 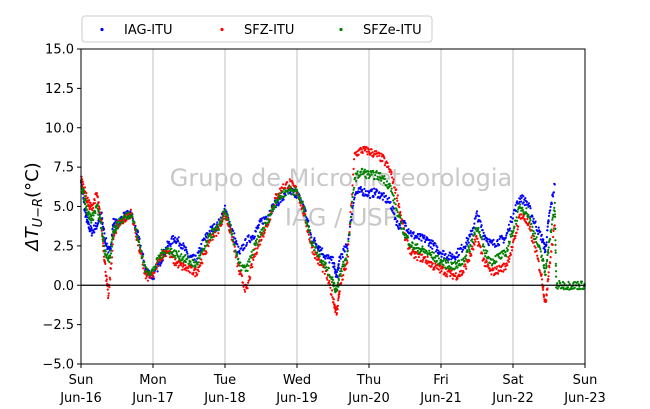 What do you see at coordinates (512, 380) in the screenshot?
I see `x-tick-label-day: Sat` at bounding box center [512, 380].